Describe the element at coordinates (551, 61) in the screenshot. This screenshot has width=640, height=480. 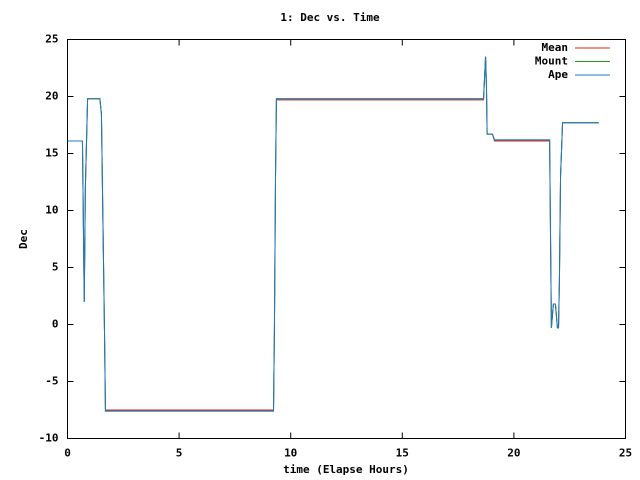
I see `legend-label: Mount` at that location.